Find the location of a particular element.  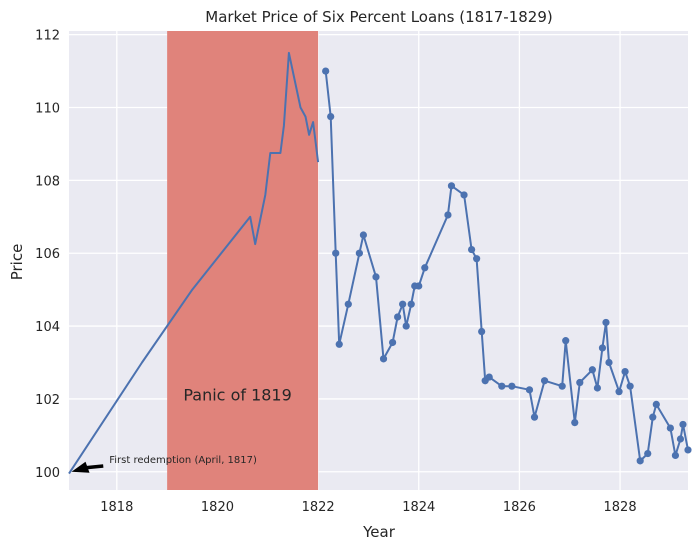

y-tick-label: 102 is located at coordinates (47, 400).